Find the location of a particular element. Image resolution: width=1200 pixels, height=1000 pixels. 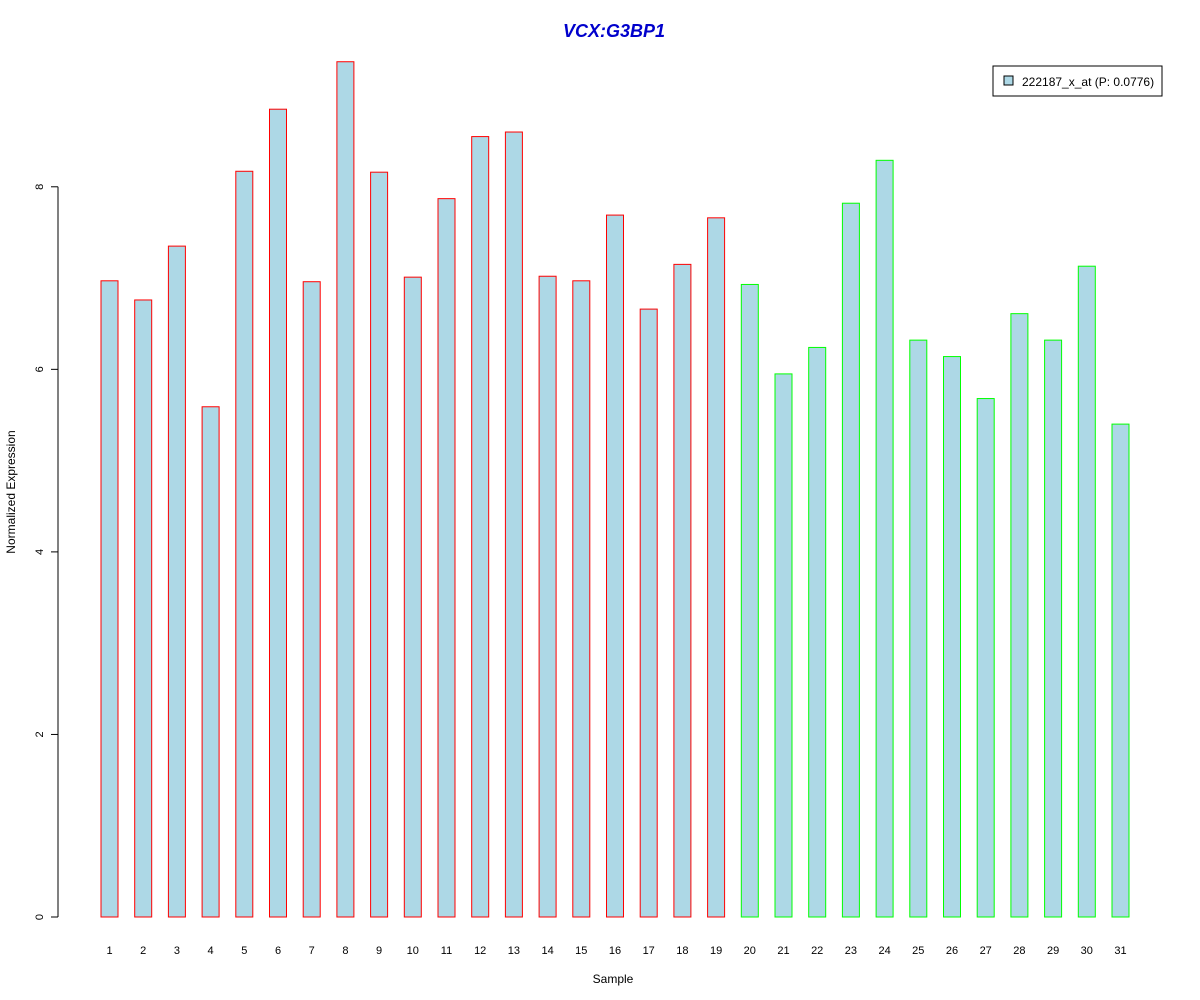

x-tick-label: 16 is located at coordinates (615, 951).